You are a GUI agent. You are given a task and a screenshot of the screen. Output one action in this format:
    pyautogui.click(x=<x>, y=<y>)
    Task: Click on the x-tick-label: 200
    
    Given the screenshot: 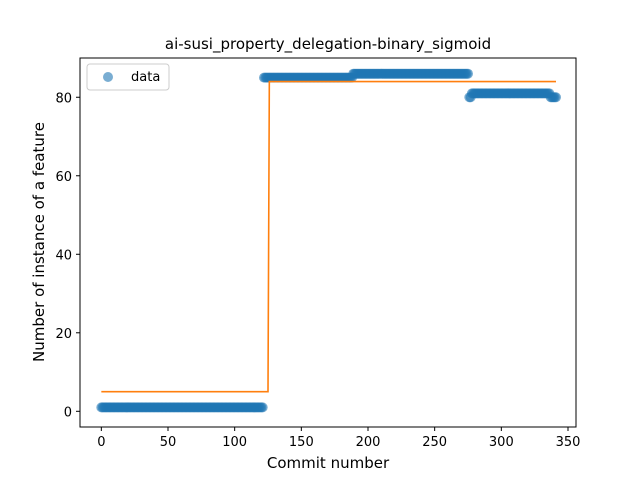 What is the action you would take?
    pyautogui.click(x=368, y=442)
    